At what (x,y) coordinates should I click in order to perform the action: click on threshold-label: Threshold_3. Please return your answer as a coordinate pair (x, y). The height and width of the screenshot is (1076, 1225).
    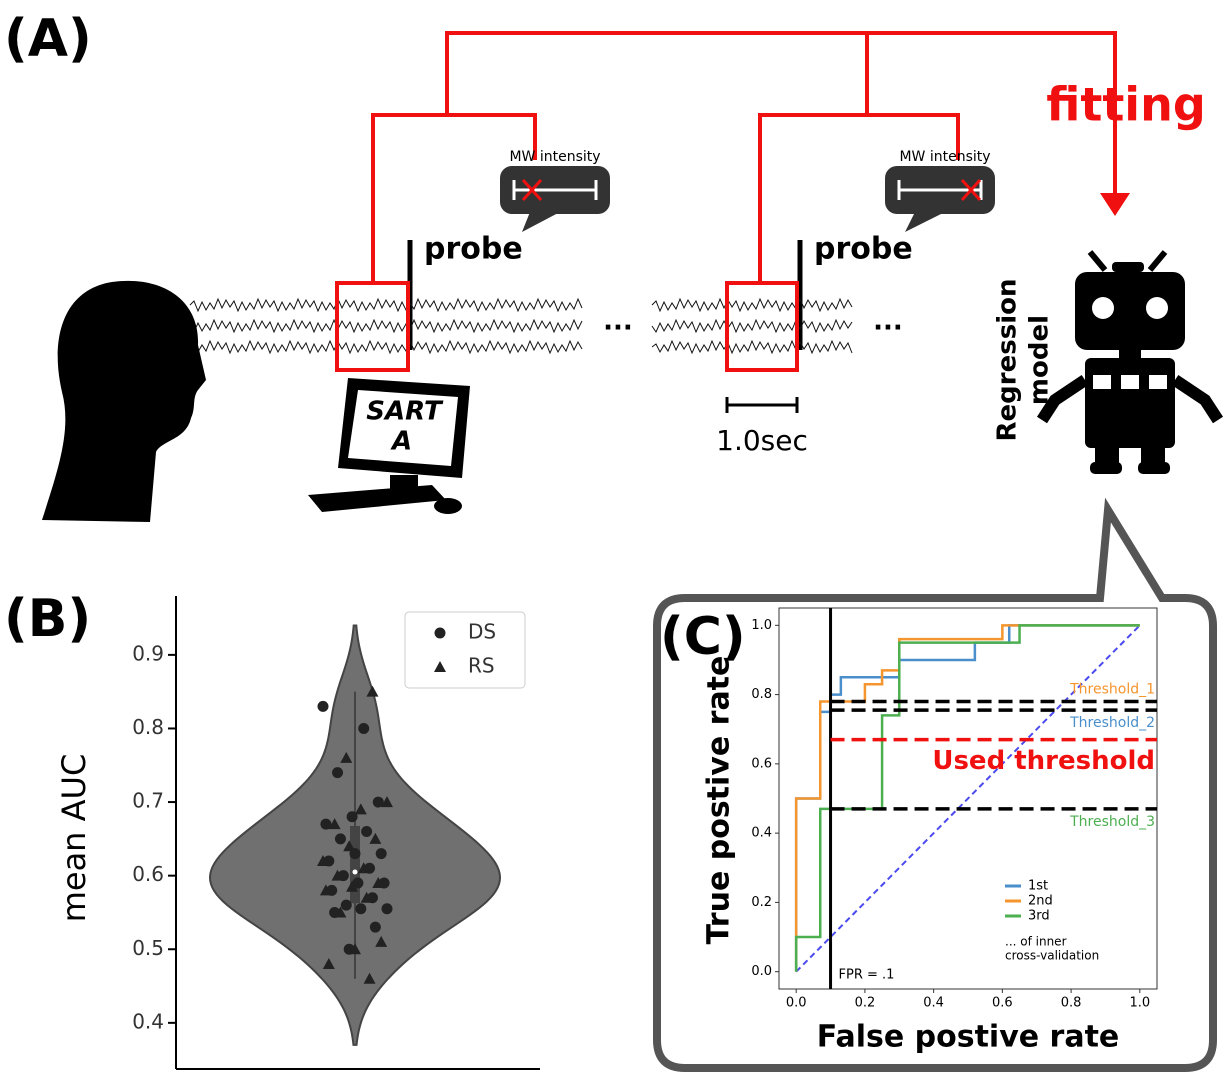
    Looking at the image, I should click on (1112, 822).